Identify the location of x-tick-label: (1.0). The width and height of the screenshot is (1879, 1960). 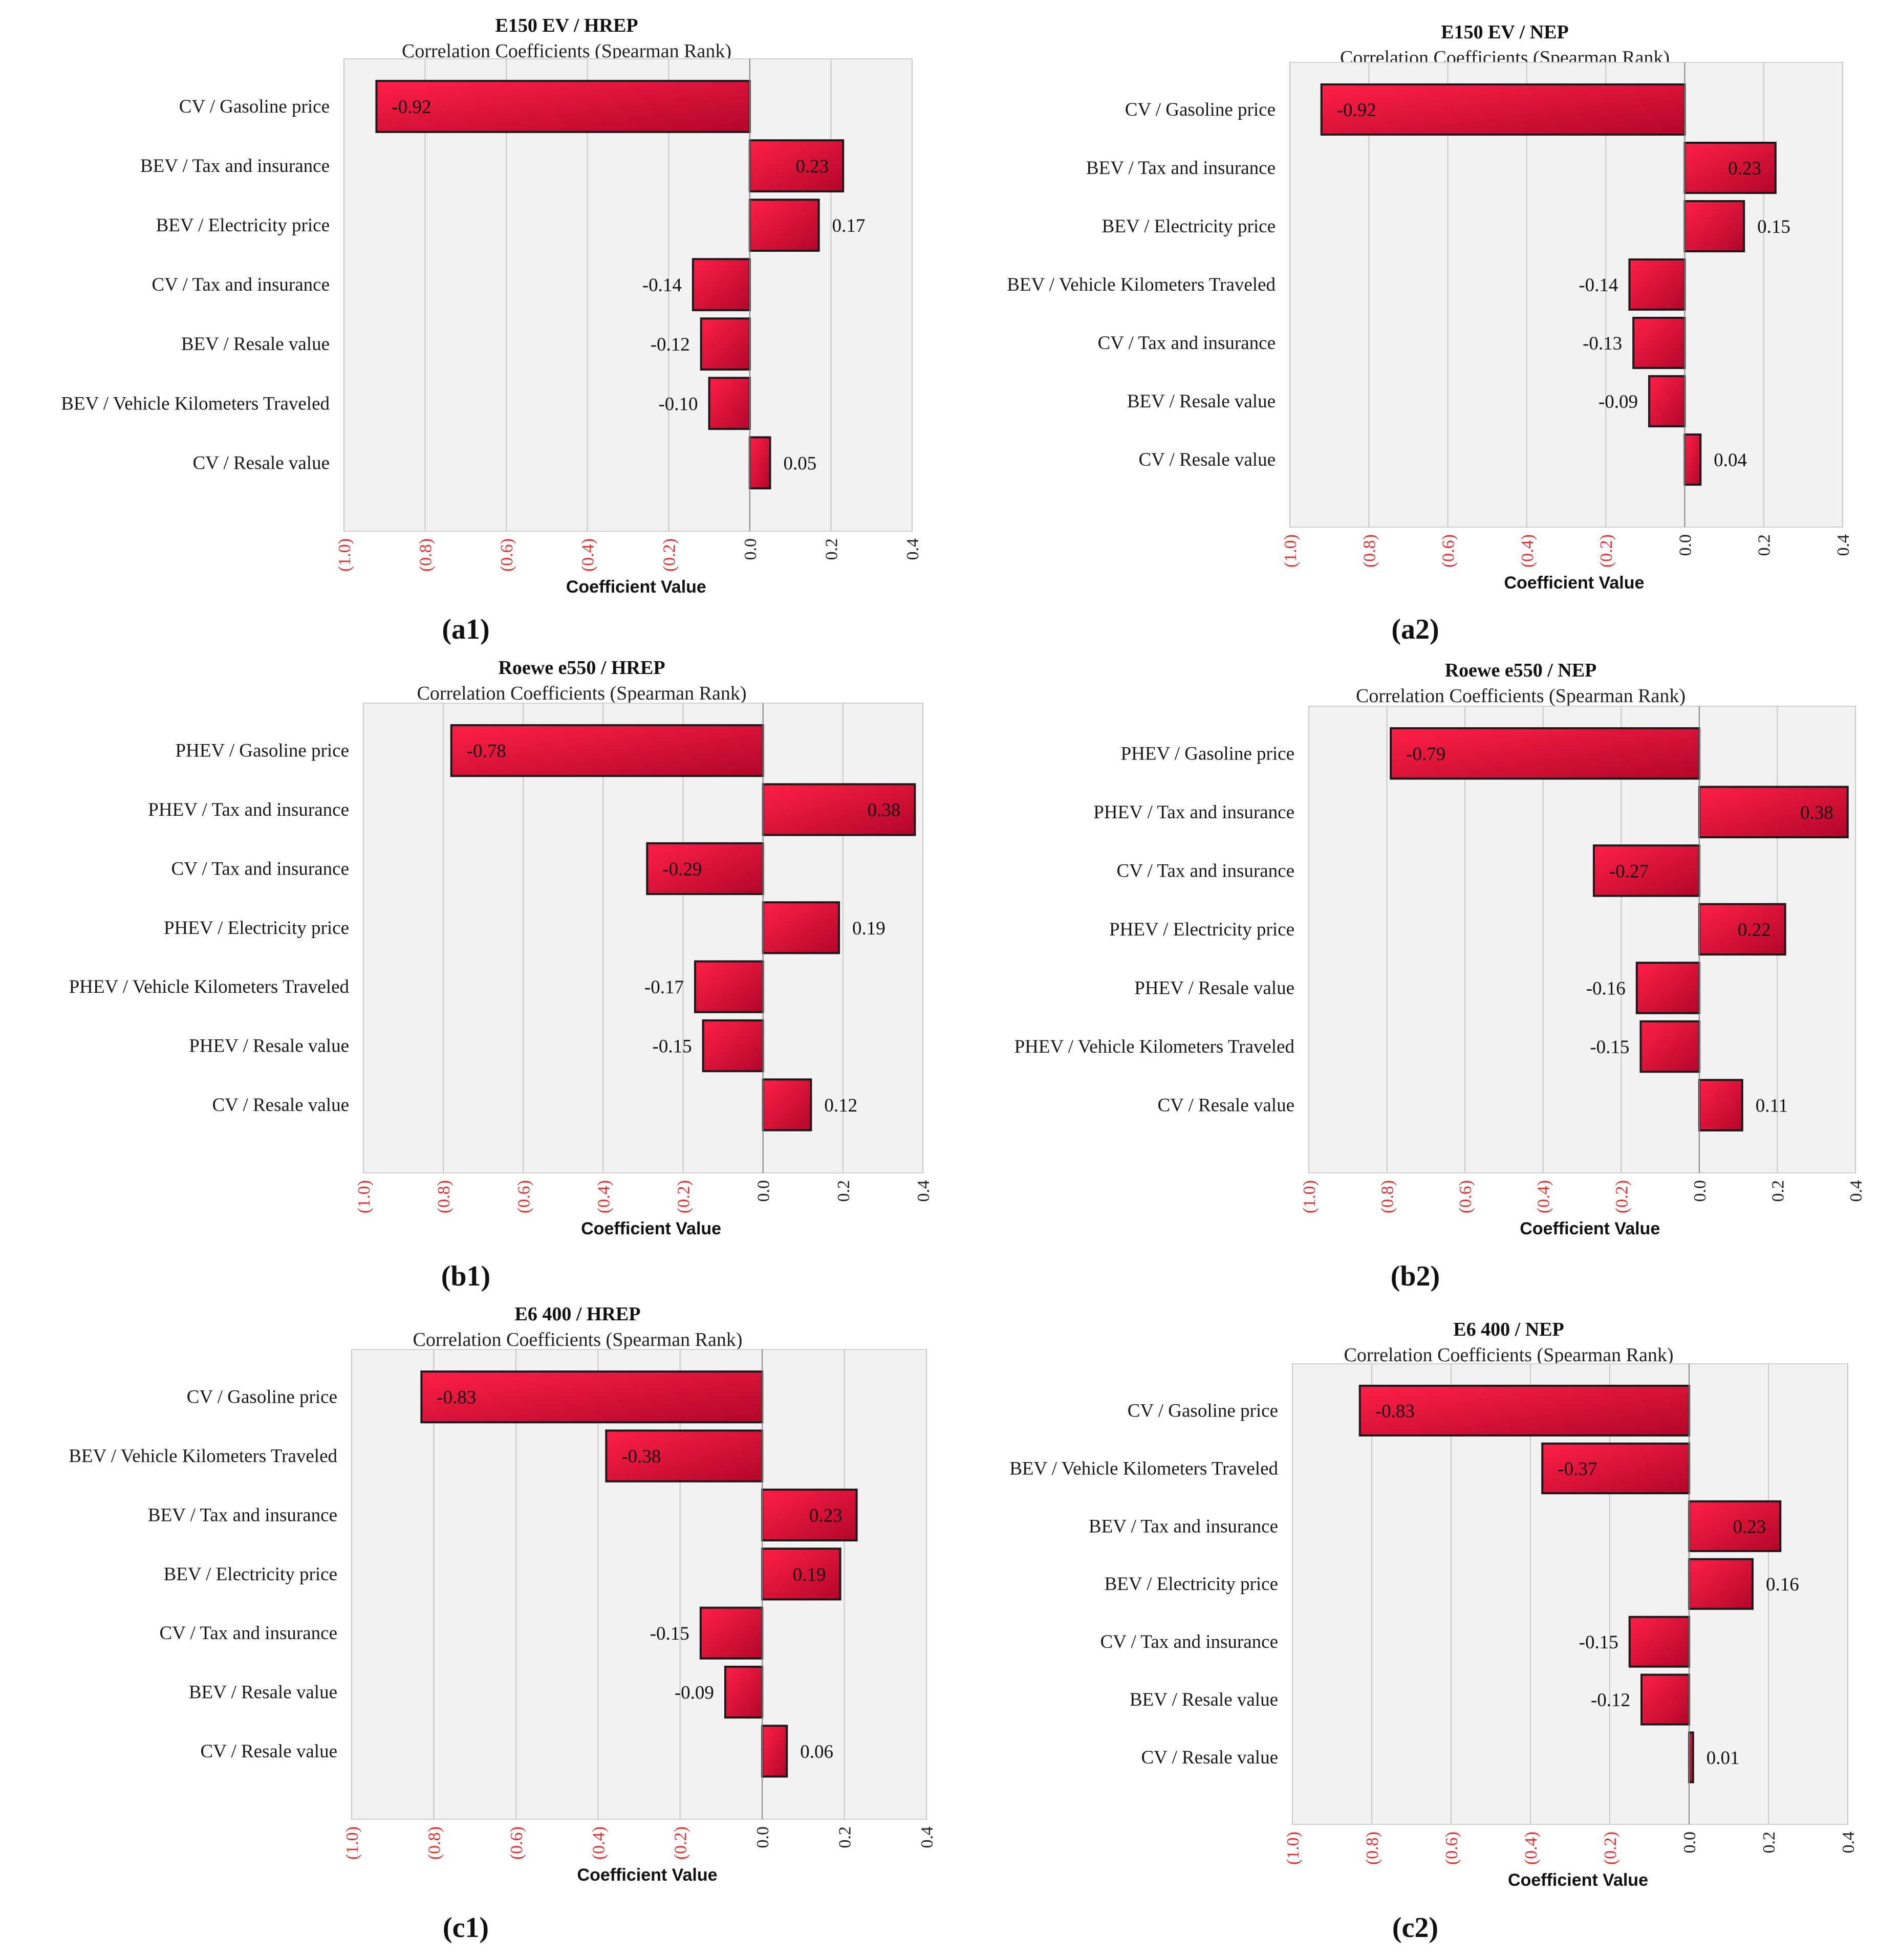
(1293, 1848).